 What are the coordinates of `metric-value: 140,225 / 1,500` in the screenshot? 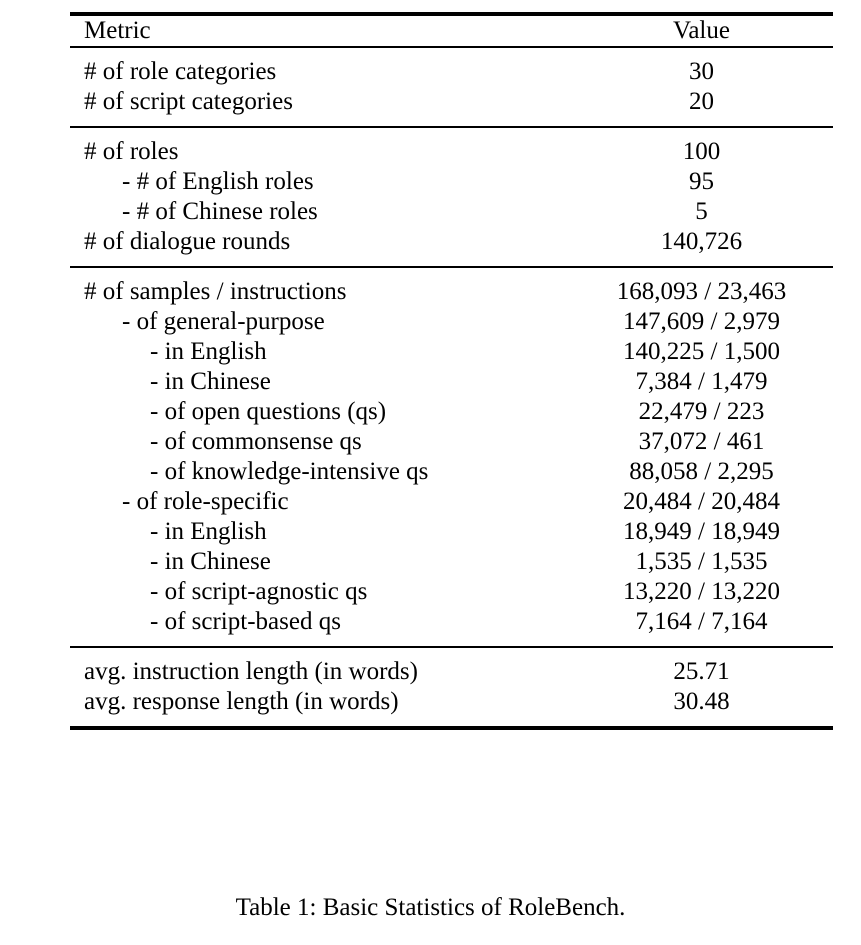 It's located at (701, 351).